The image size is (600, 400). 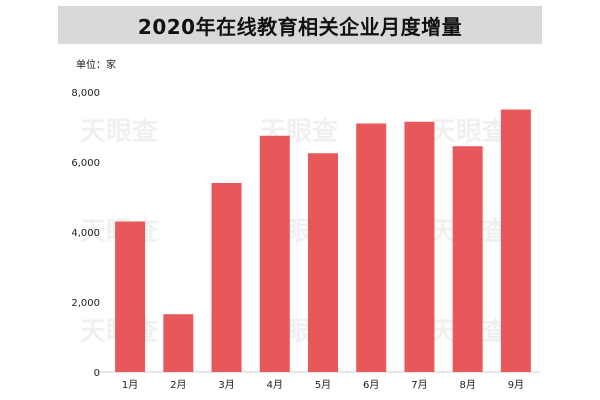 I want to click on x-axis-labels: 1月 2月 3月 4月 5月 6月 7月 8月 9月, so click(x=323, y=385).